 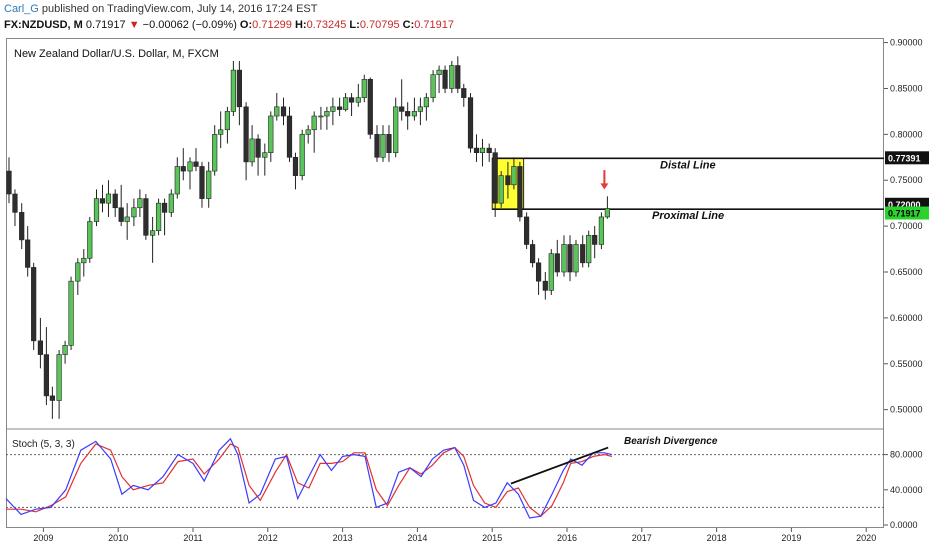 I want to click on x-tick-label: 2011, so click(x=192, y=538).